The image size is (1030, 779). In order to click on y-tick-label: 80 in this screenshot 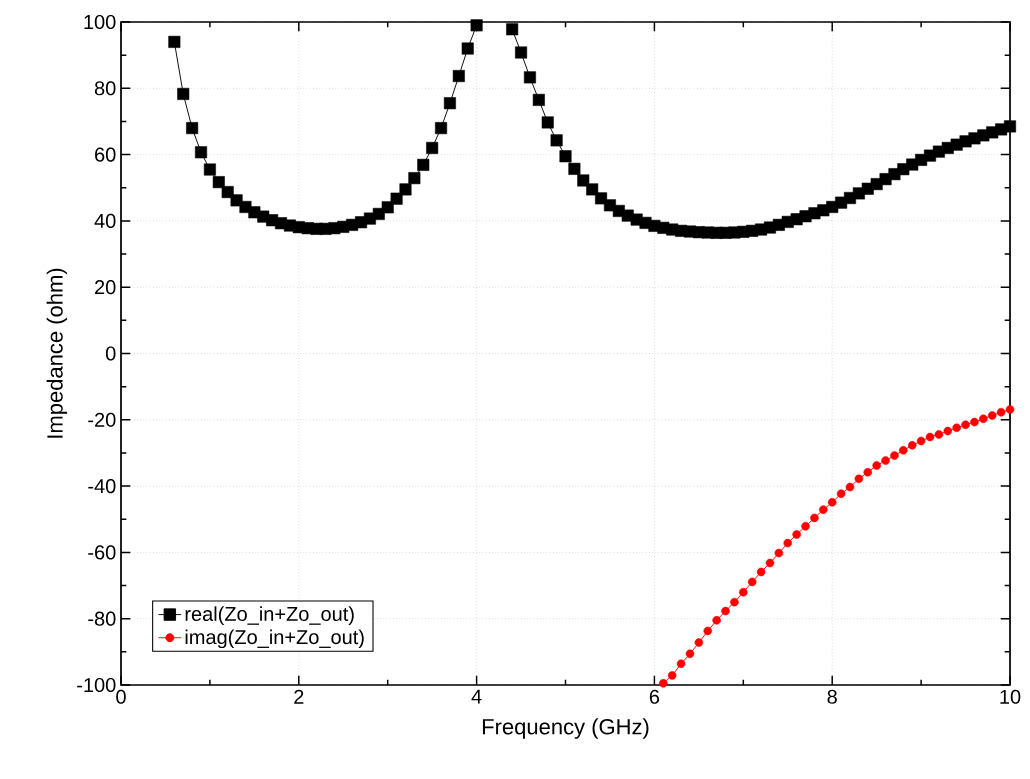, I will do `click(105, 88)`.